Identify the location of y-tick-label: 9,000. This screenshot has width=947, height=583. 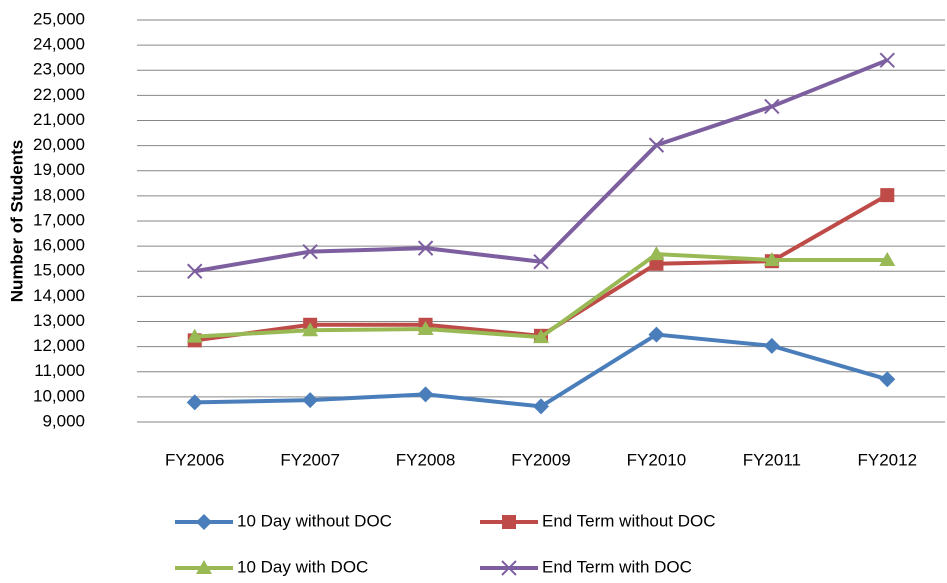
(63, 420).